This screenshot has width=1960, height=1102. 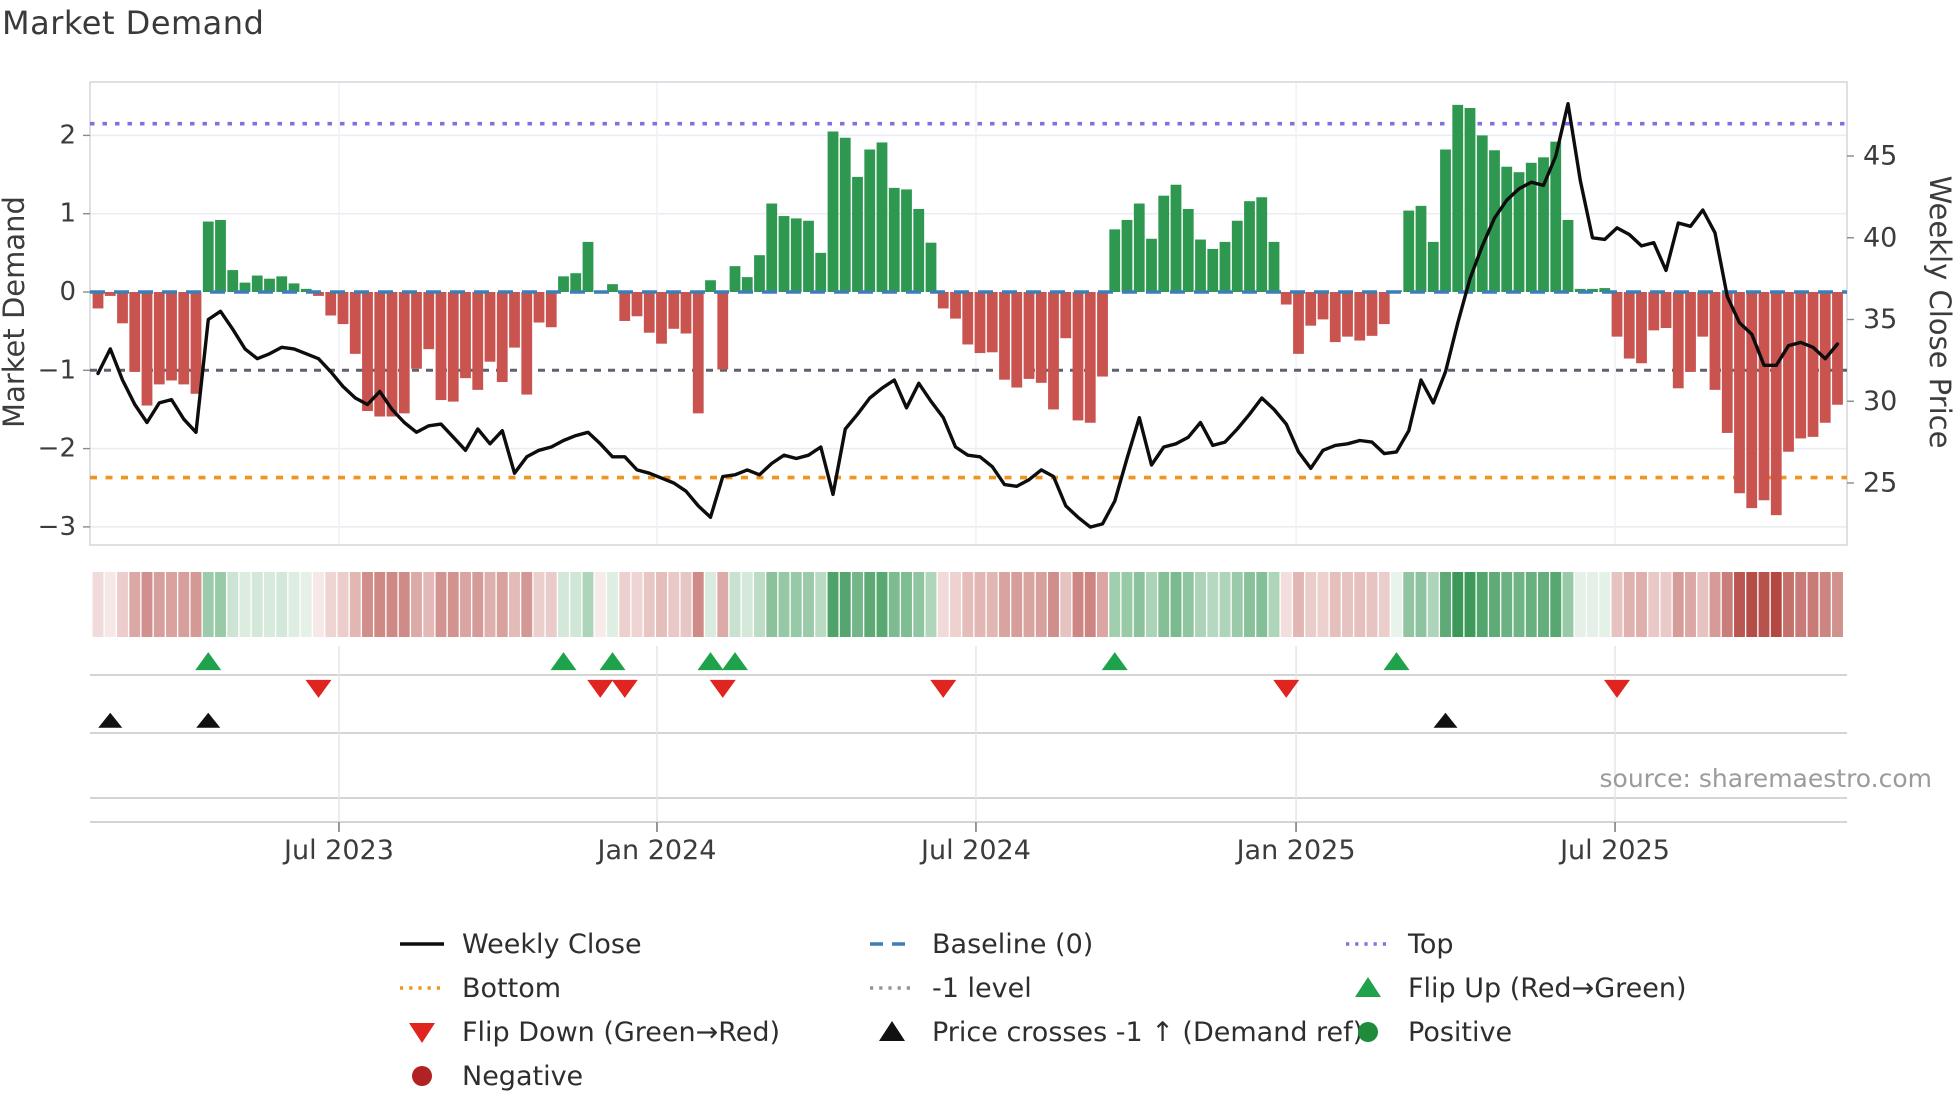 I want to click on price-tick-label: 45, so click(x=1880, y=156).